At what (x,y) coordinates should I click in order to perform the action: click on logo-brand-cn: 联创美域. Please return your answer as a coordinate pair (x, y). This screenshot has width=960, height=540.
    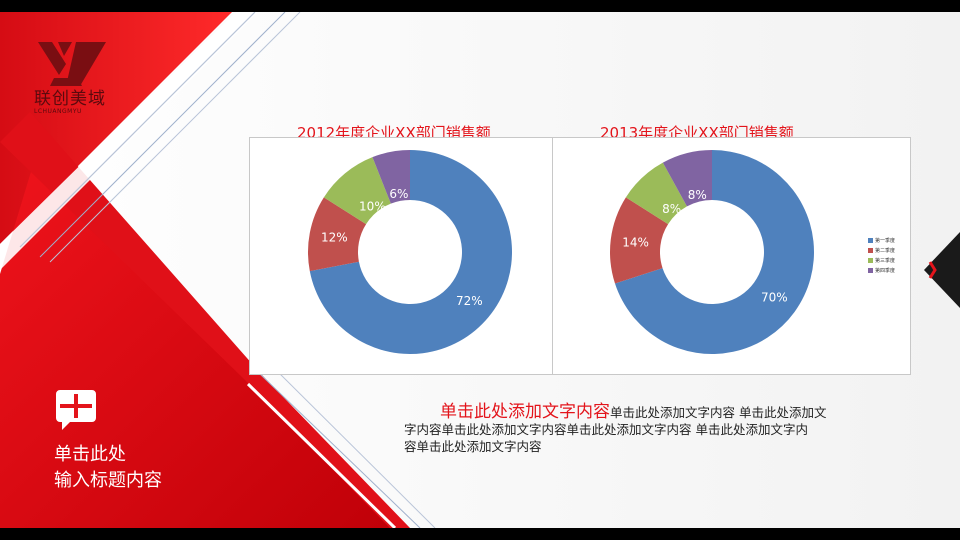
    Looking at the image, I should click on (70, 99).